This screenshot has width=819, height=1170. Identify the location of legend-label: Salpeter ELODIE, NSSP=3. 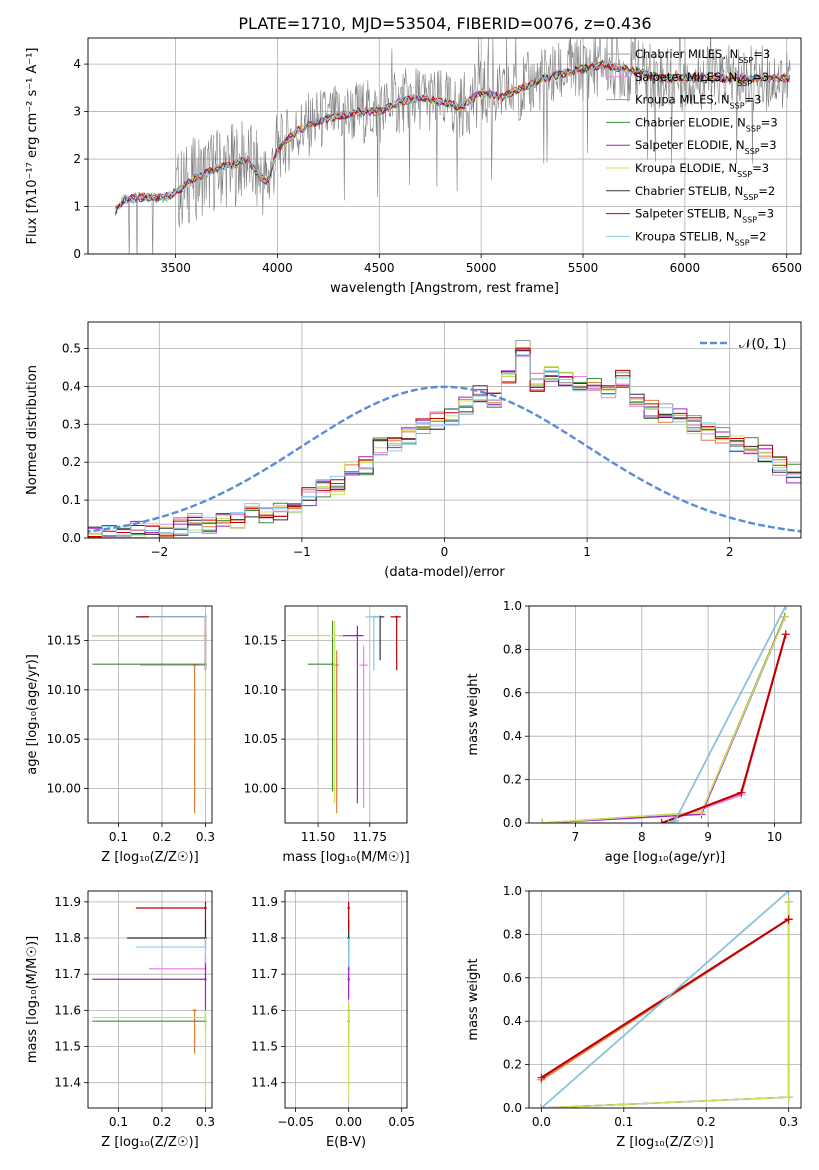
(706, 147).